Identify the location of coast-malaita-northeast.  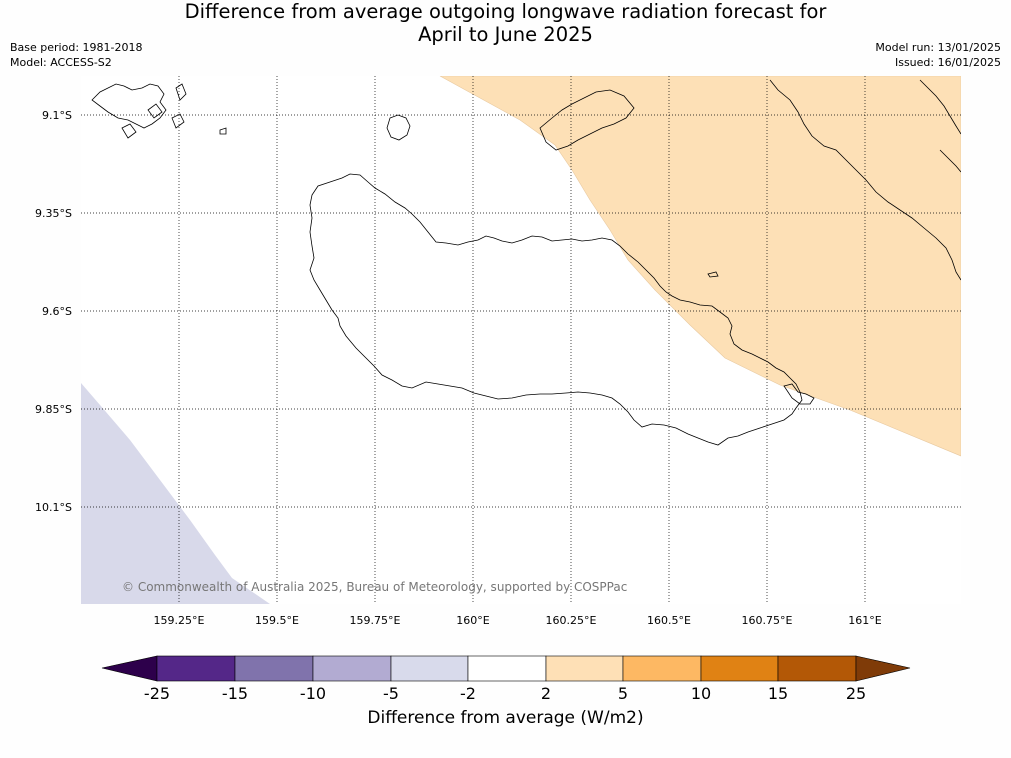
(940, 126).